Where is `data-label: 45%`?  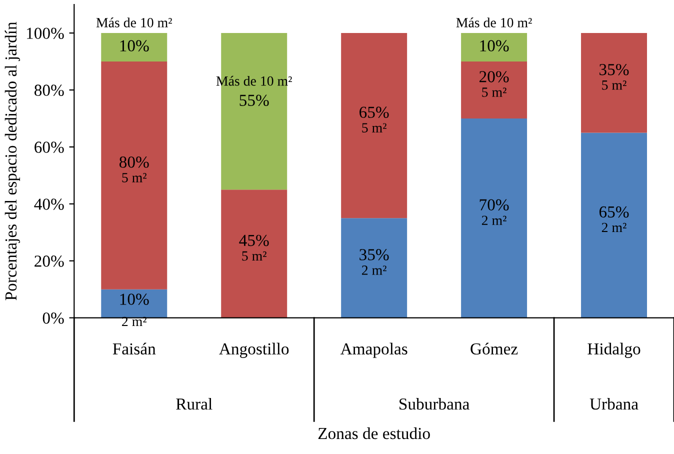
data-label: 45% is located at coordinates (254, 240).